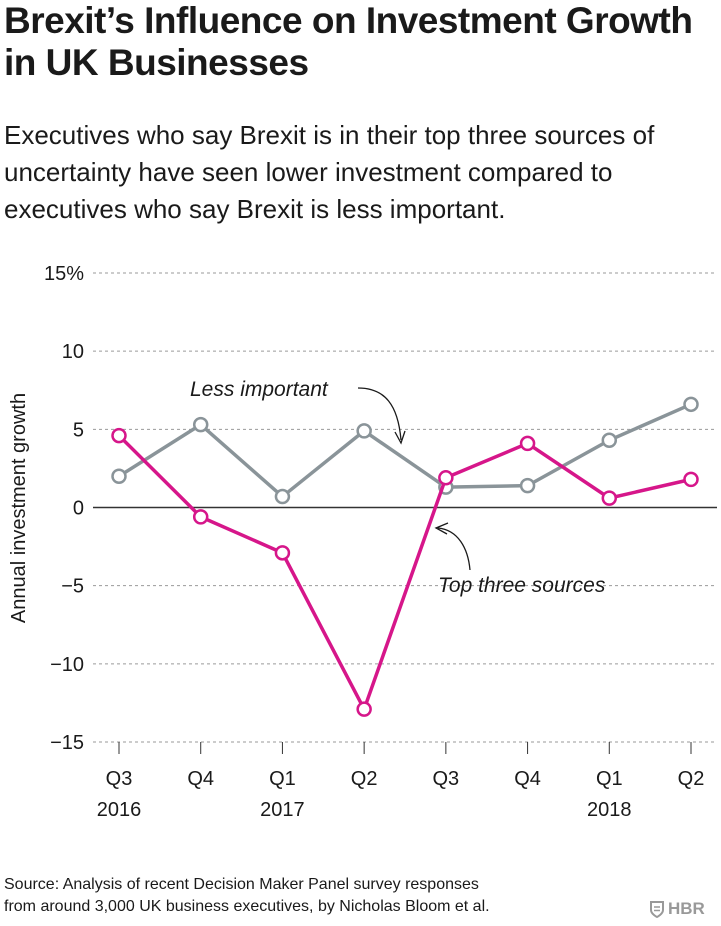 The width and height of the screenshot is (721, 926). I want to click on x-tick-labels: Q3 2016 Q4 Q1 2017 Q2 Q3 Q4 Q1 2018 Q2, so click(401, 781).